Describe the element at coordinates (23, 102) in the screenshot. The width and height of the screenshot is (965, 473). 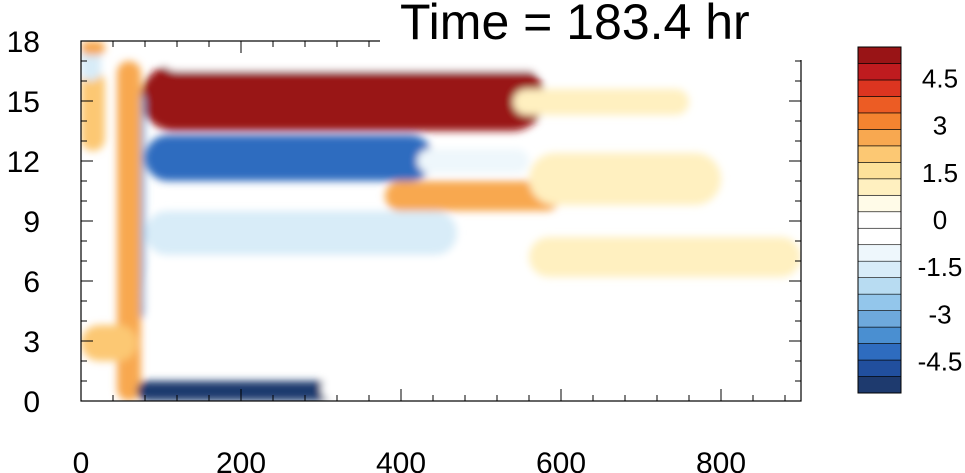
I see `y-tick-label: 15` at that location.